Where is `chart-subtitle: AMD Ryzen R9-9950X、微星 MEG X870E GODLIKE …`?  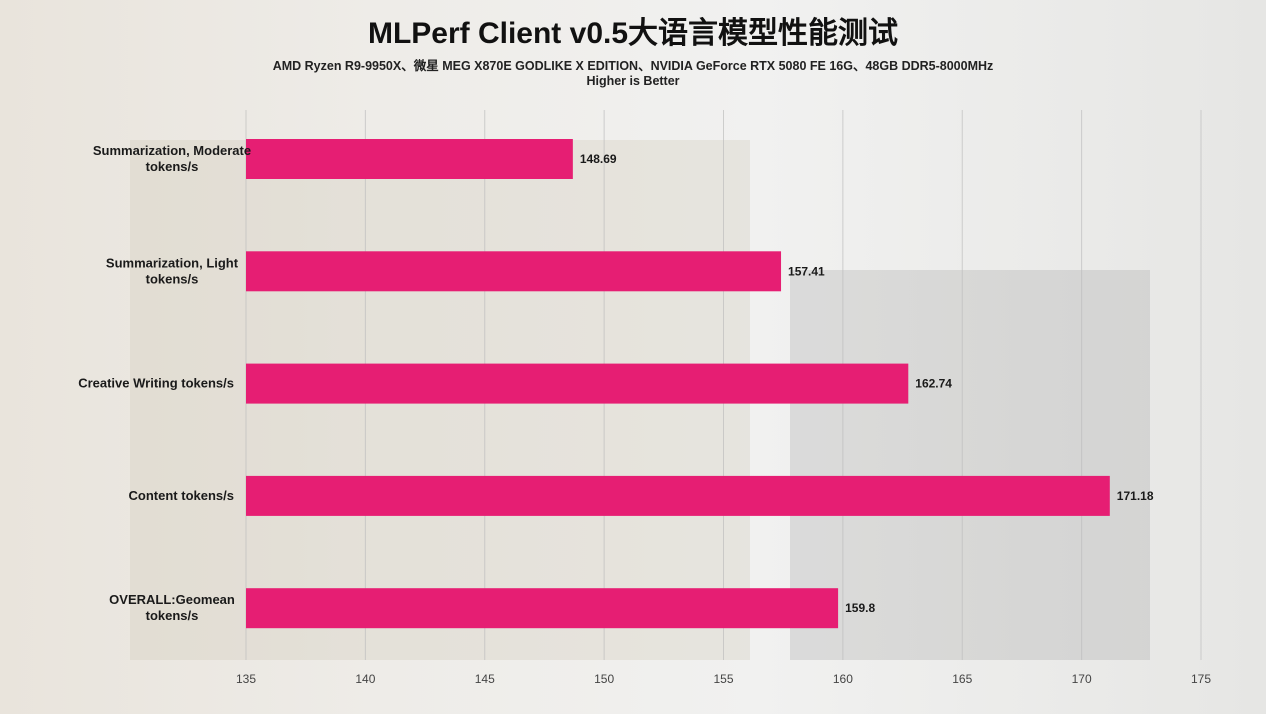 chart-subtitle: AMD Ryzen R9-9950X、微星 MEG X870E GODLIKE … is located at coordinates (633, 66).